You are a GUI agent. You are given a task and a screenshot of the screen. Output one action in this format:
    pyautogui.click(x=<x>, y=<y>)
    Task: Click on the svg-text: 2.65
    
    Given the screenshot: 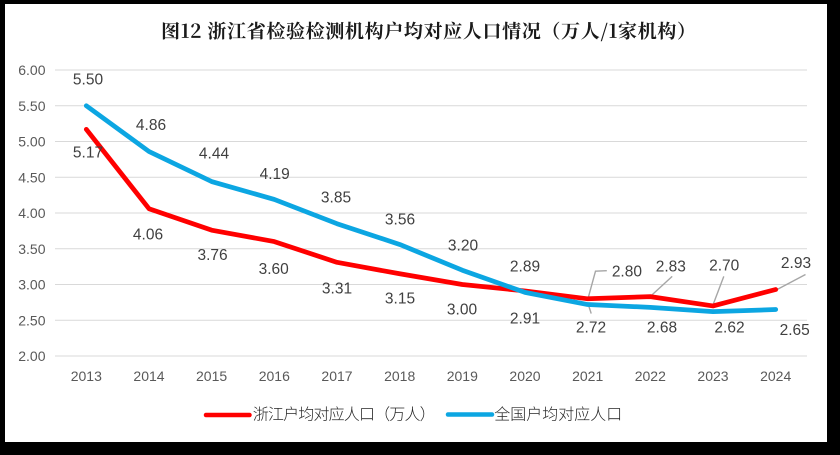 What is the action you would take?
    pyautogui.click(x=795, y=330)
    